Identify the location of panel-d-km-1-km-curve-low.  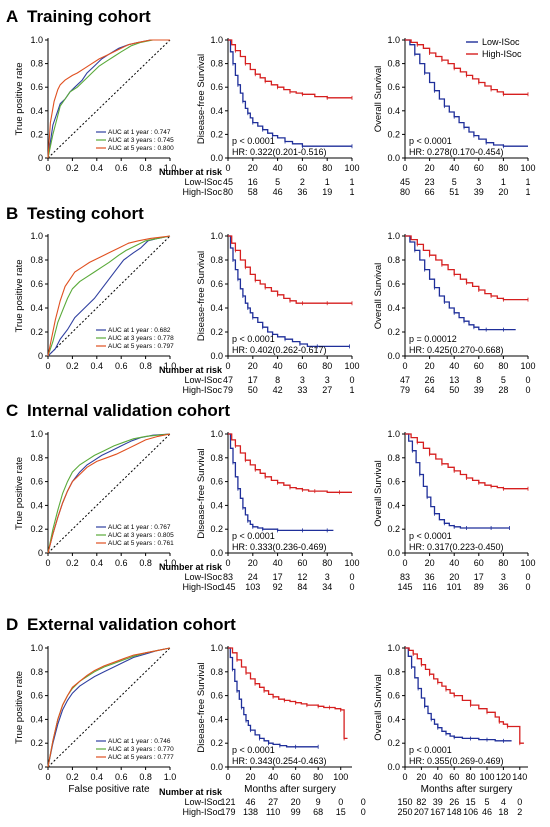
(273, 697).